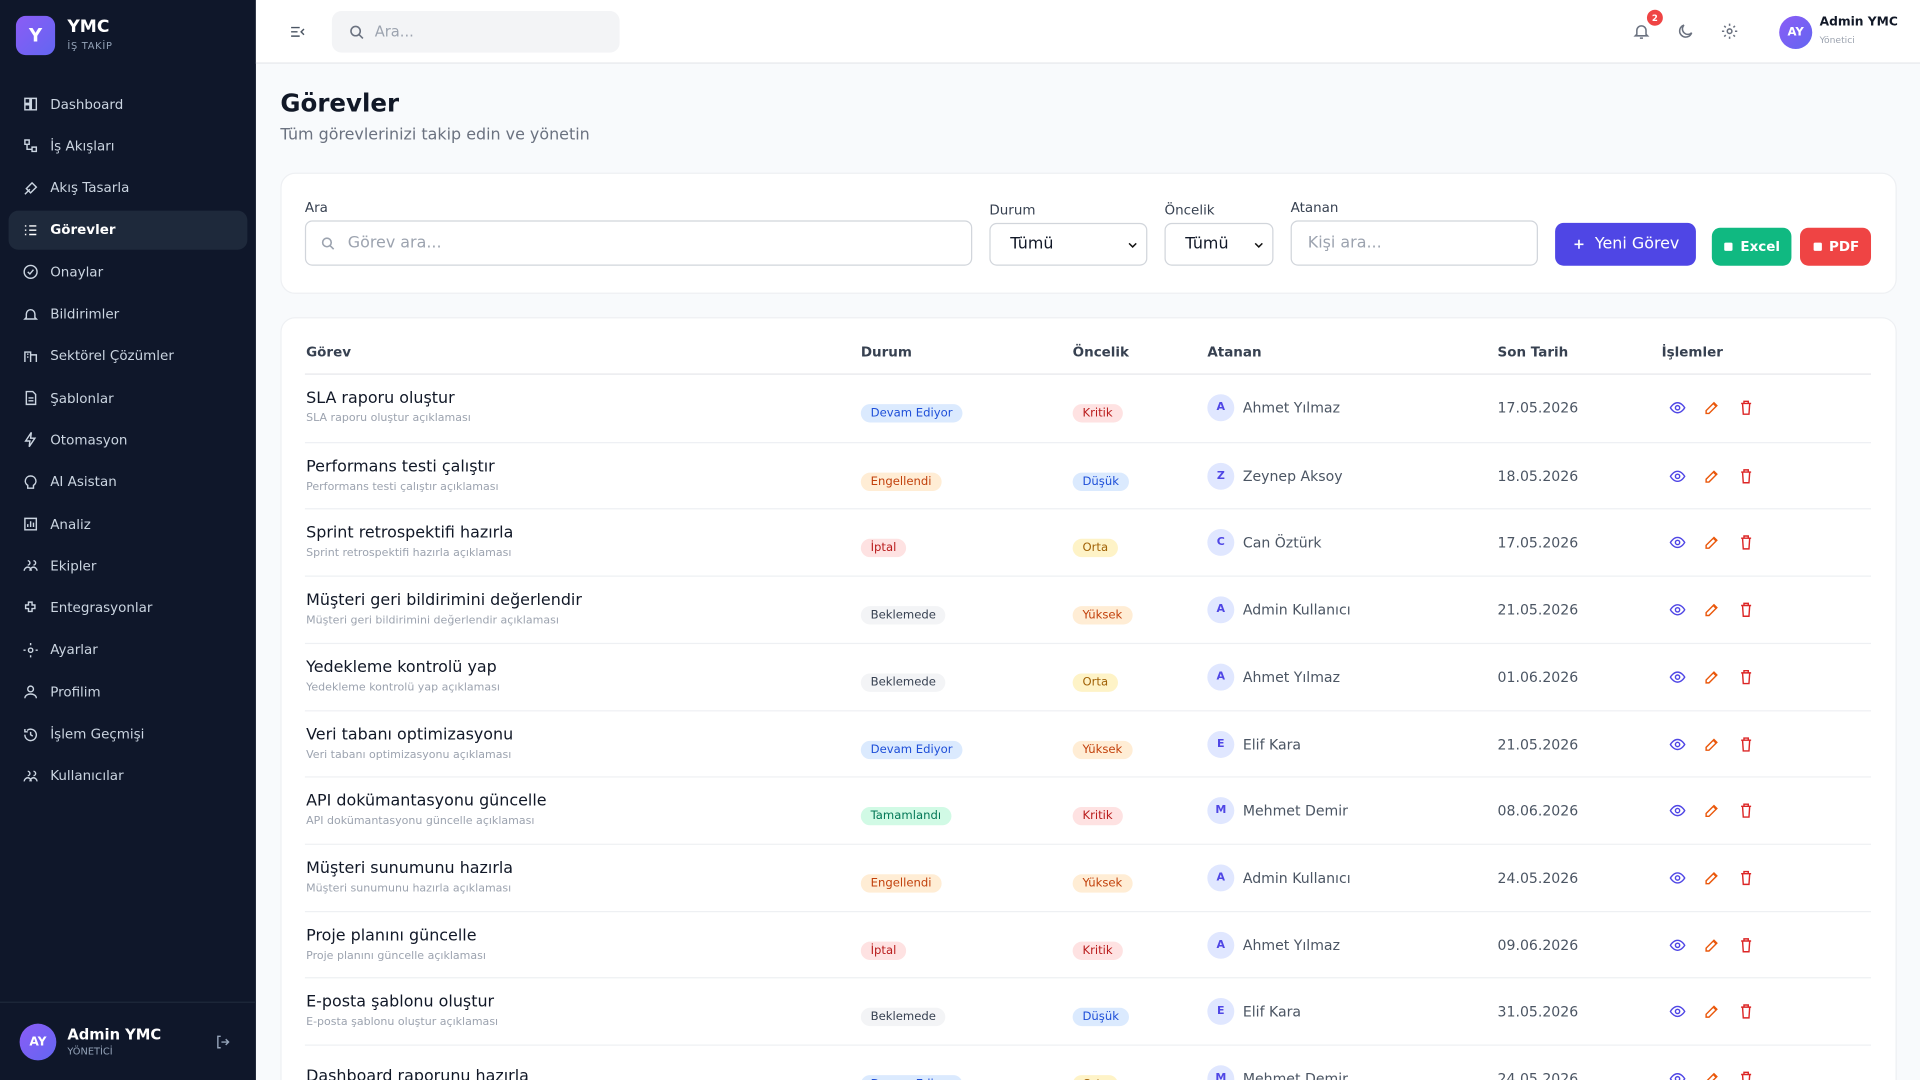 The height and width of the screenshot is (1080, 1920). Describe the element at coordinates (410, 868) in the screenshot. I see `task-title: Müşteri sunumunu hazırla` at that location.